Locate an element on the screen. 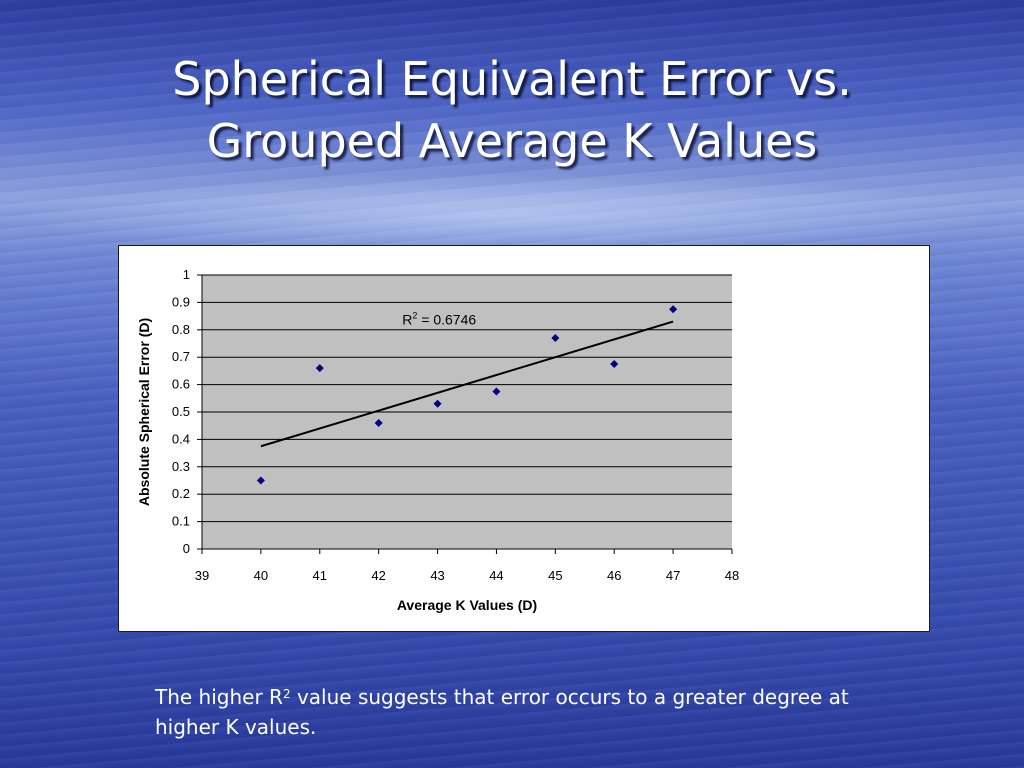 The image size is (1024, 768). x-axis-title: Average K Values (D) is located at coordinates (467, 605).